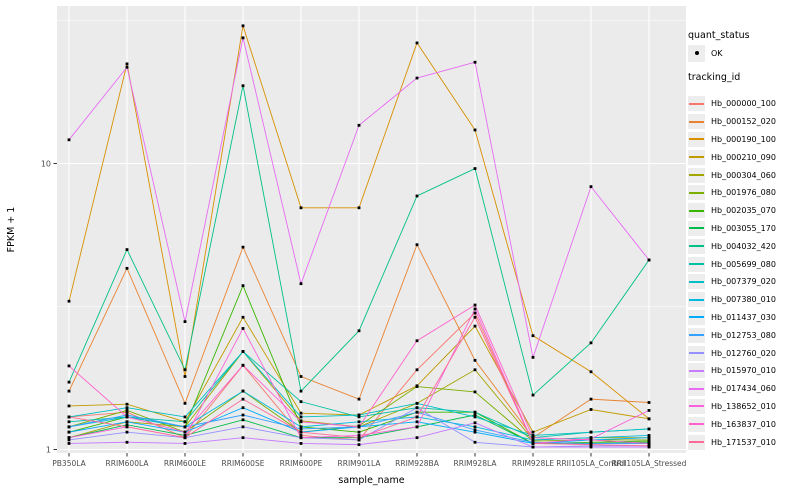  What do you see at coordinates (717, 53) in the screenshot?
I see `legend-label-ok: OK` at bounding box center [717, 53].